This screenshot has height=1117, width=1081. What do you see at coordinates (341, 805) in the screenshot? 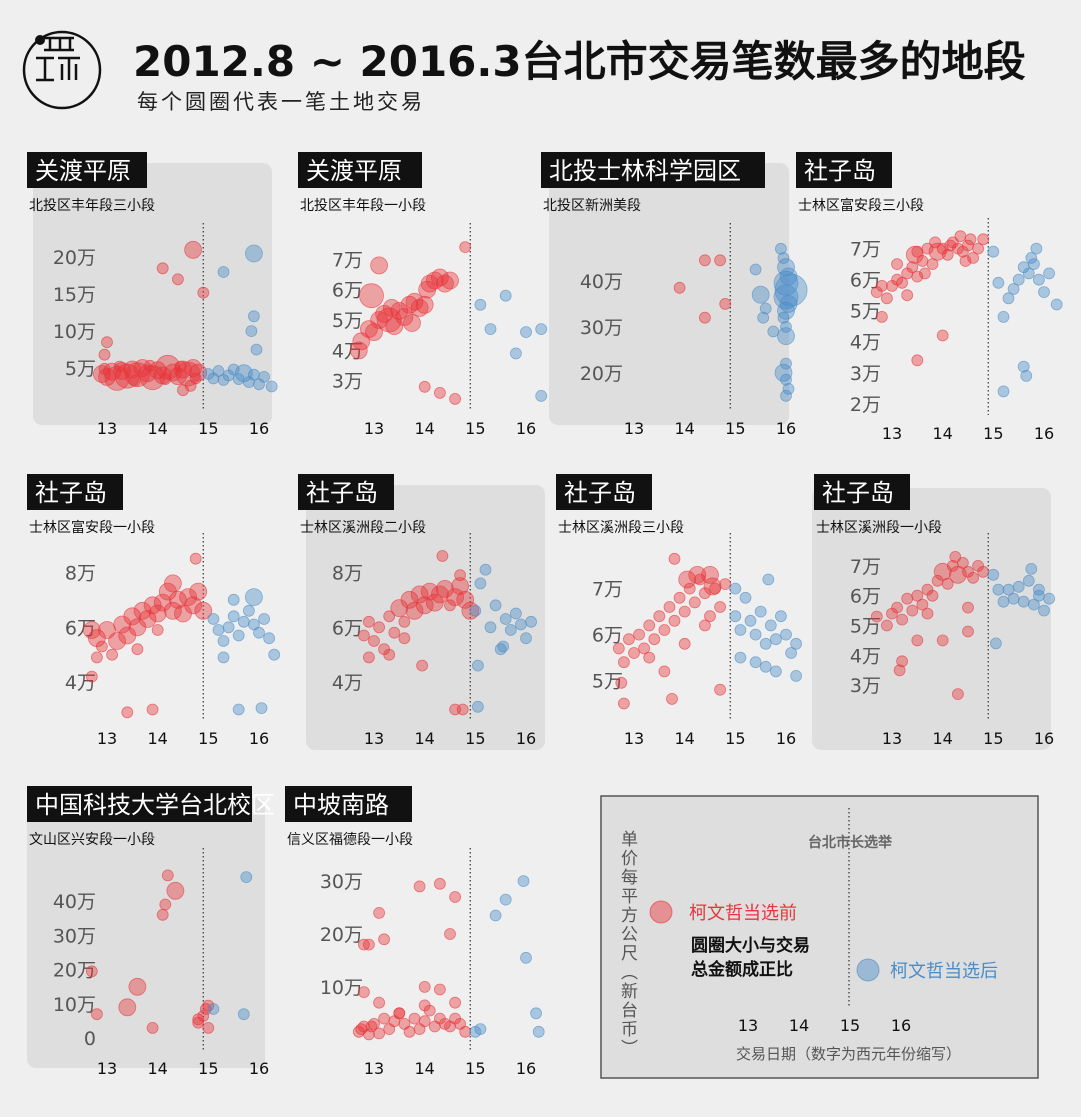
I see `panel-title: 中坡南路` at bounding box center [341, 805].